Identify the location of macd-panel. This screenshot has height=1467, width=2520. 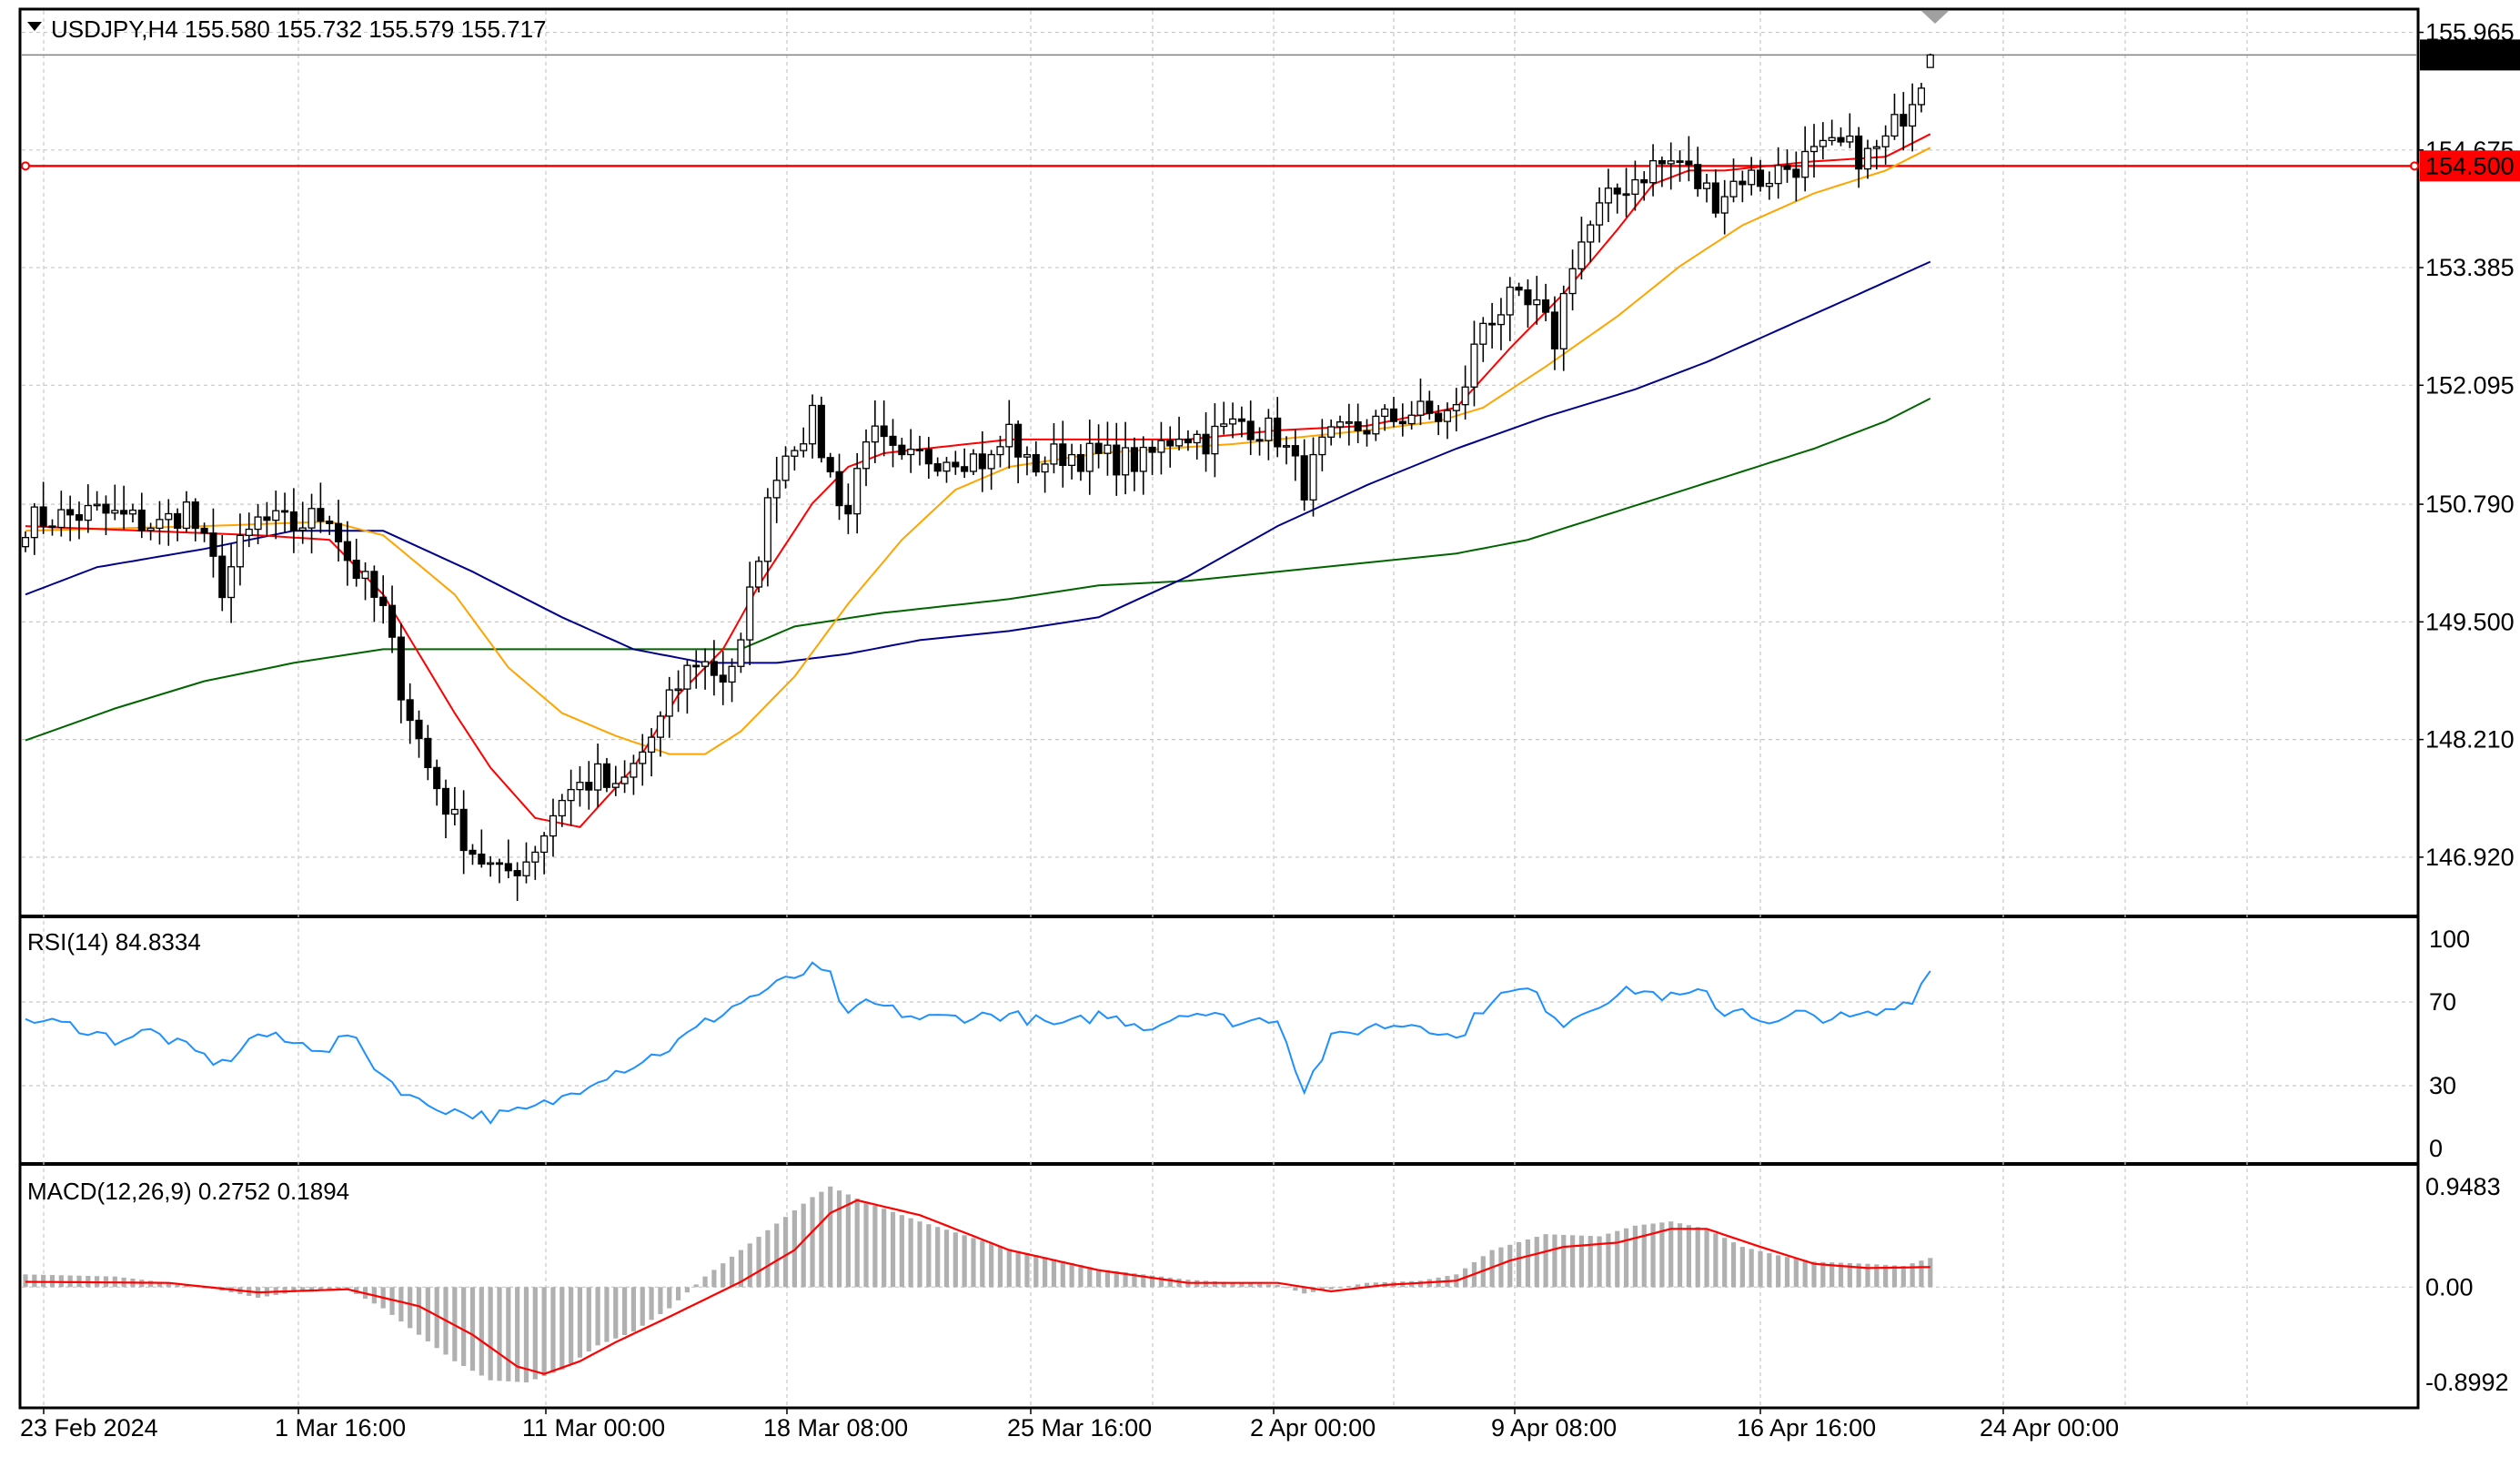
(978, 1284).